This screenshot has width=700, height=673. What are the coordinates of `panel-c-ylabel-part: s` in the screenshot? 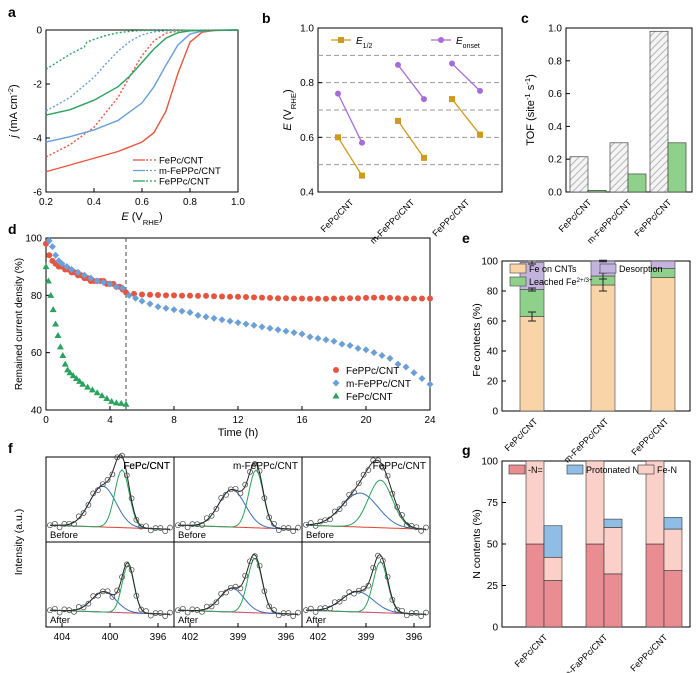 It's located at (531, 88).